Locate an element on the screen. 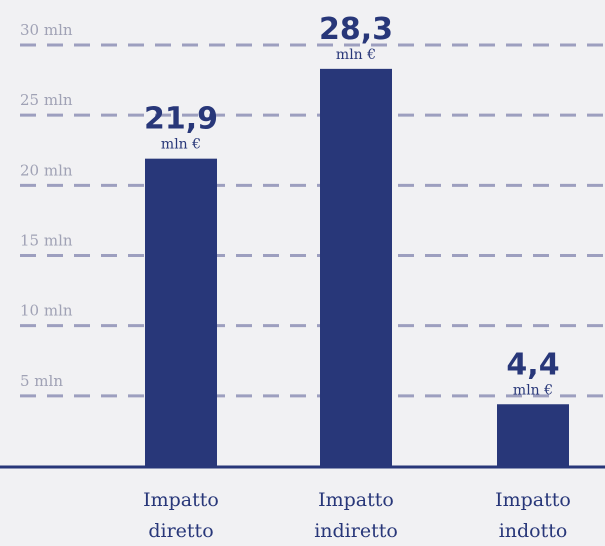 The height and width of the screenshot is (546, 605). y-tick-labels: 5 mln 10 mln 15 mln 20 mln 25 mln 30 mln is located at coordinates (46, 205).